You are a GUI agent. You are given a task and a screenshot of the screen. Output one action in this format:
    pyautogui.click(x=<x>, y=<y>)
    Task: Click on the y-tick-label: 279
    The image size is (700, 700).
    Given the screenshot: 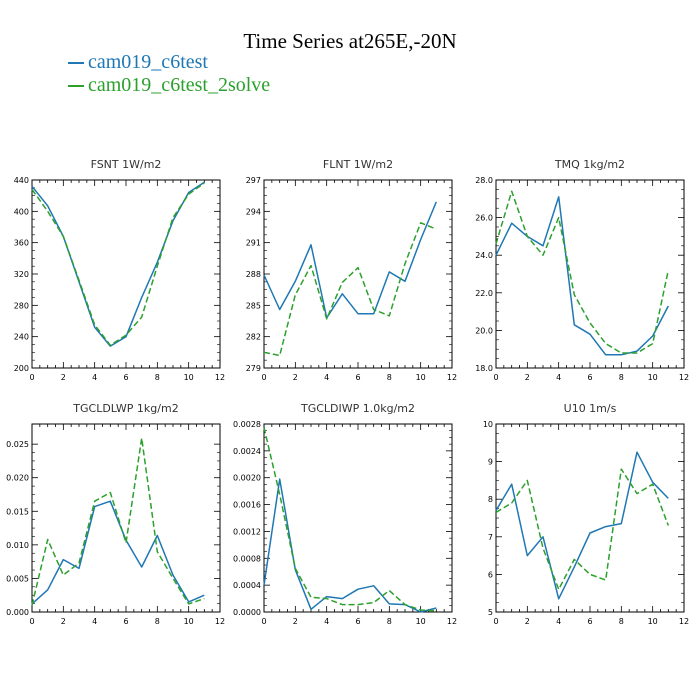 What is the action you would take?
    pyautogui.click(x=253, y=368)
    